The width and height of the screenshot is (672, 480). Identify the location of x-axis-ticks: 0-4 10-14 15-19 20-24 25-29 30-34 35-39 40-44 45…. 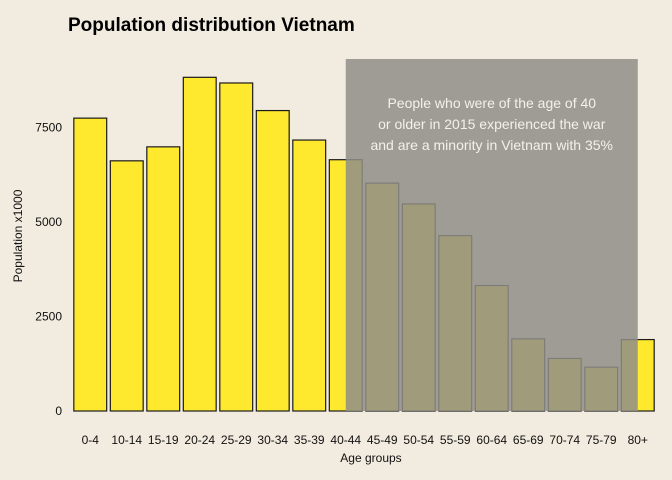
(365, 440).